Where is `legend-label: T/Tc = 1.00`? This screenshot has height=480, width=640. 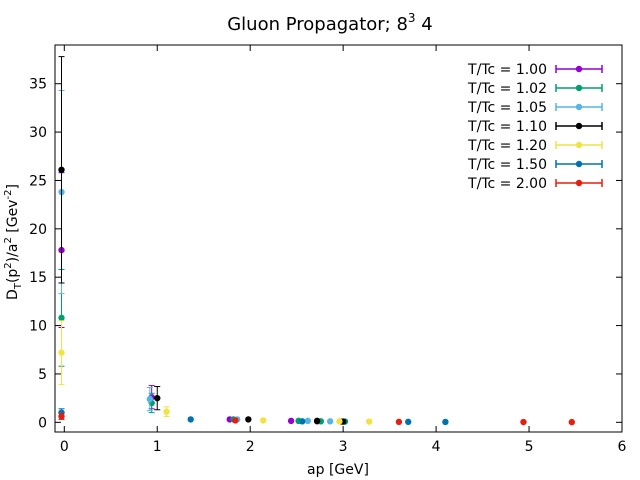
legend-label: T/Tc = 1.00 is located at coordinates (507, 70).